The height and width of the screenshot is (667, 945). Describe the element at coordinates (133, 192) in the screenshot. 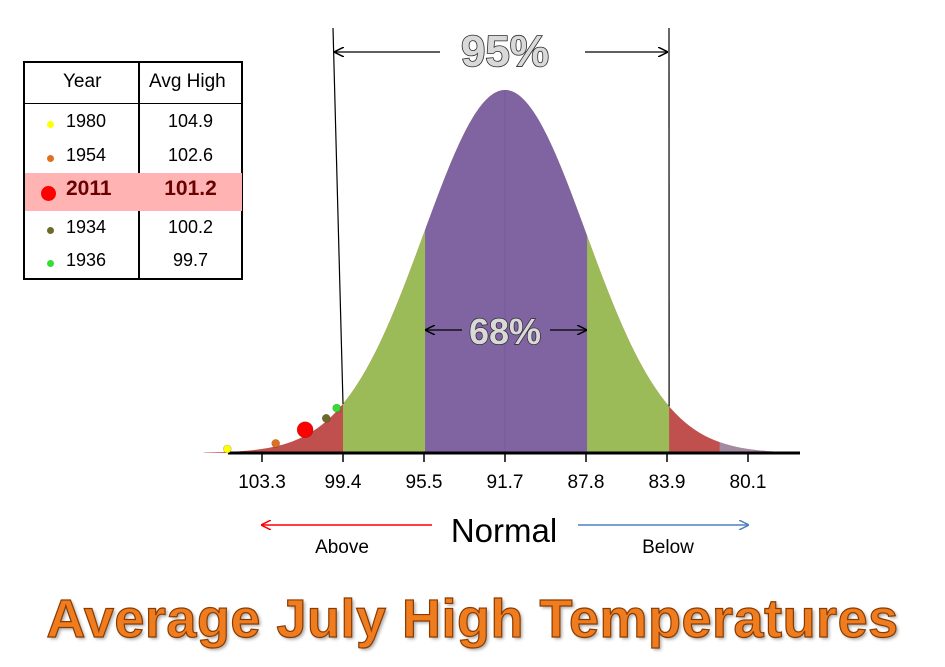

I see `table-row: 2011 101.2` at that location.